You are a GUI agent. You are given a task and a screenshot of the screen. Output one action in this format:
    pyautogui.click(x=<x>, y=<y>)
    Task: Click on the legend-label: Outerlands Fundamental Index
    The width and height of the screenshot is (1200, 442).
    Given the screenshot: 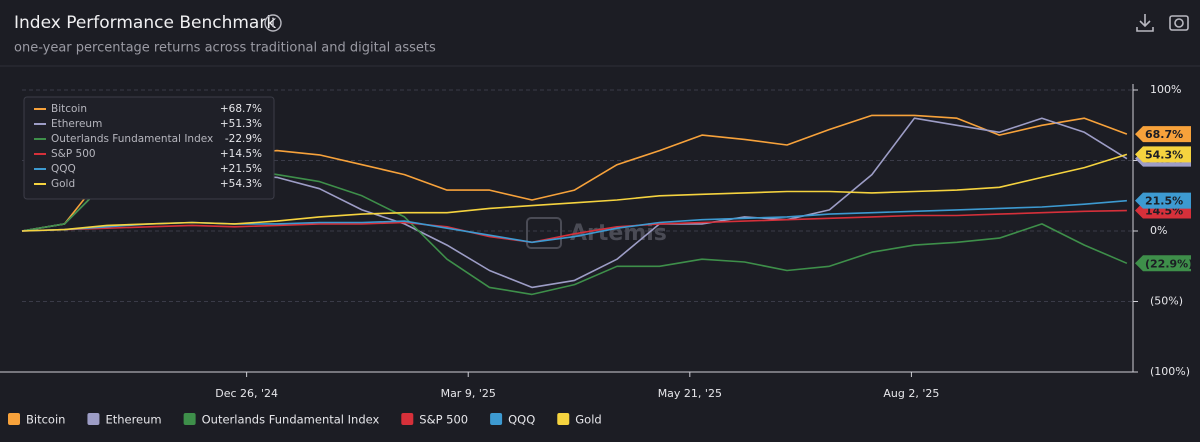 What is the action you would take?
    pyautogui.click(x=291, y=420)
    